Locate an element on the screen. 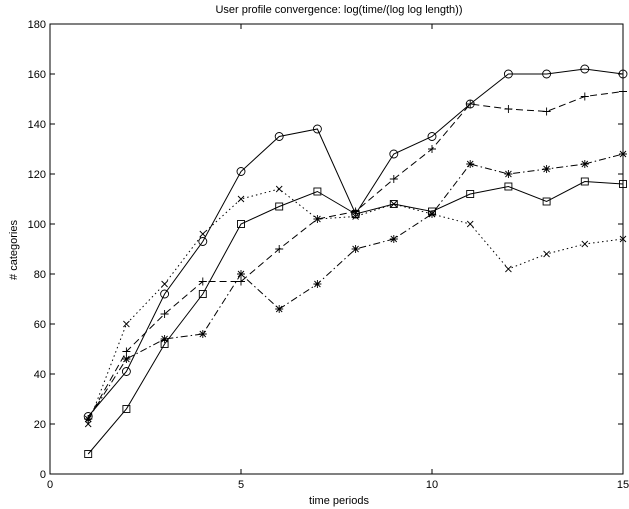 The image size is (629, 509). y-tick: 100 is located at coordinates (325, 225).